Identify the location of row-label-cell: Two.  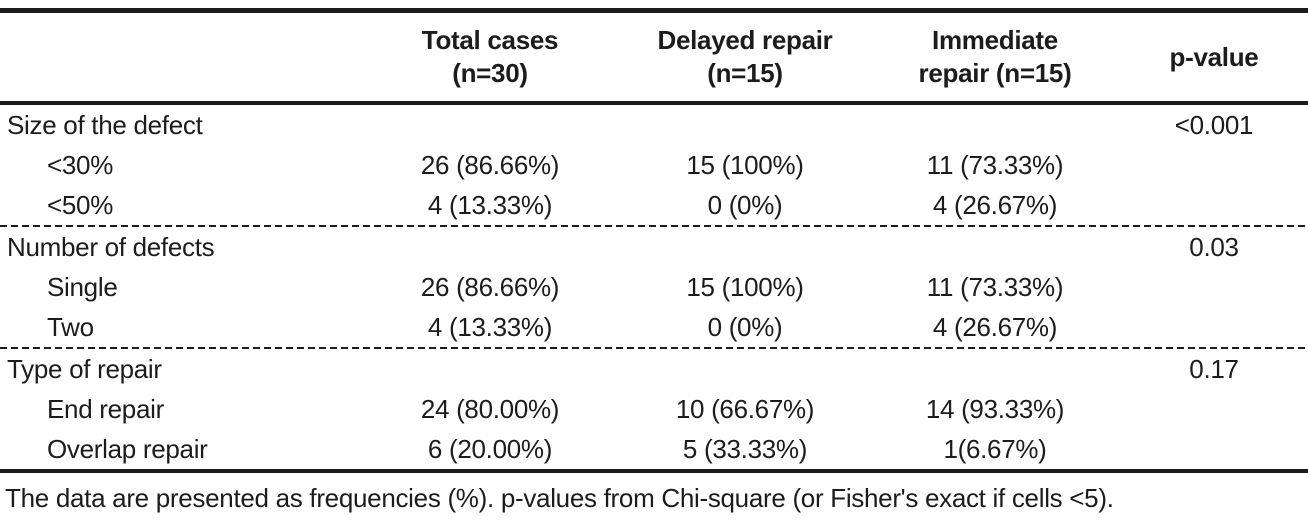
(70, 327).